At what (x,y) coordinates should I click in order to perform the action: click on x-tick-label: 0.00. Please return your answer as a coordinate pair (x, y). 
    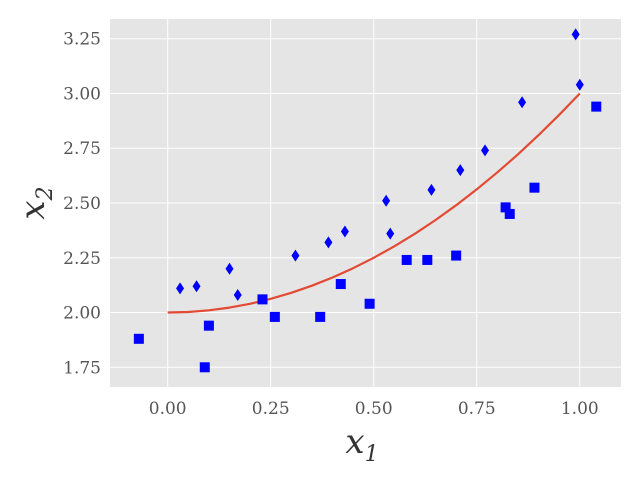
    Looking at the image, I should click on (168, 409).